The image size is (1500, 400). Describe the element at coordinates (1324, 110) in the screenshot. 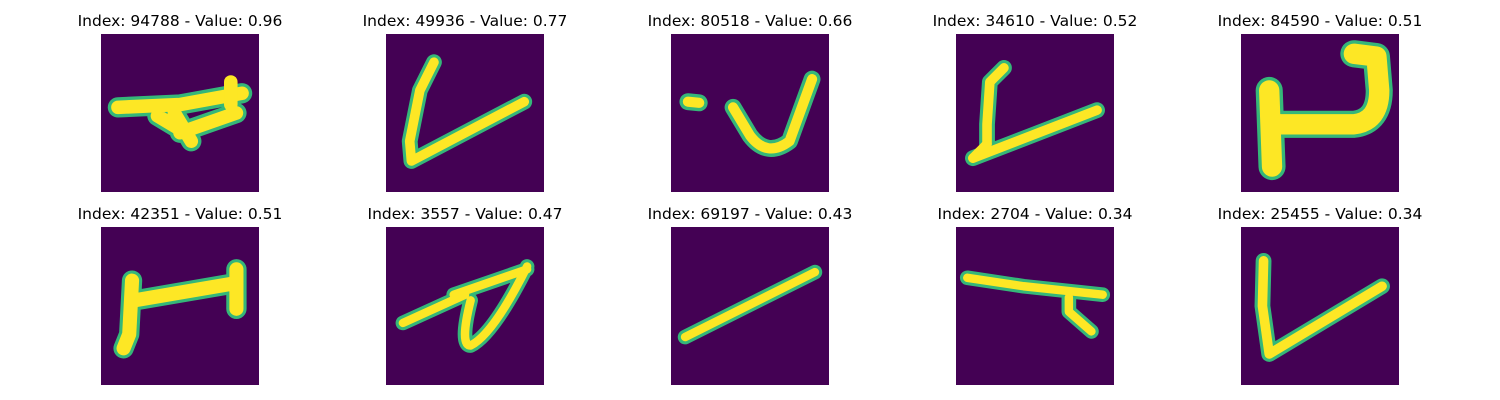

I see `glyph-hook-shape` at that location.